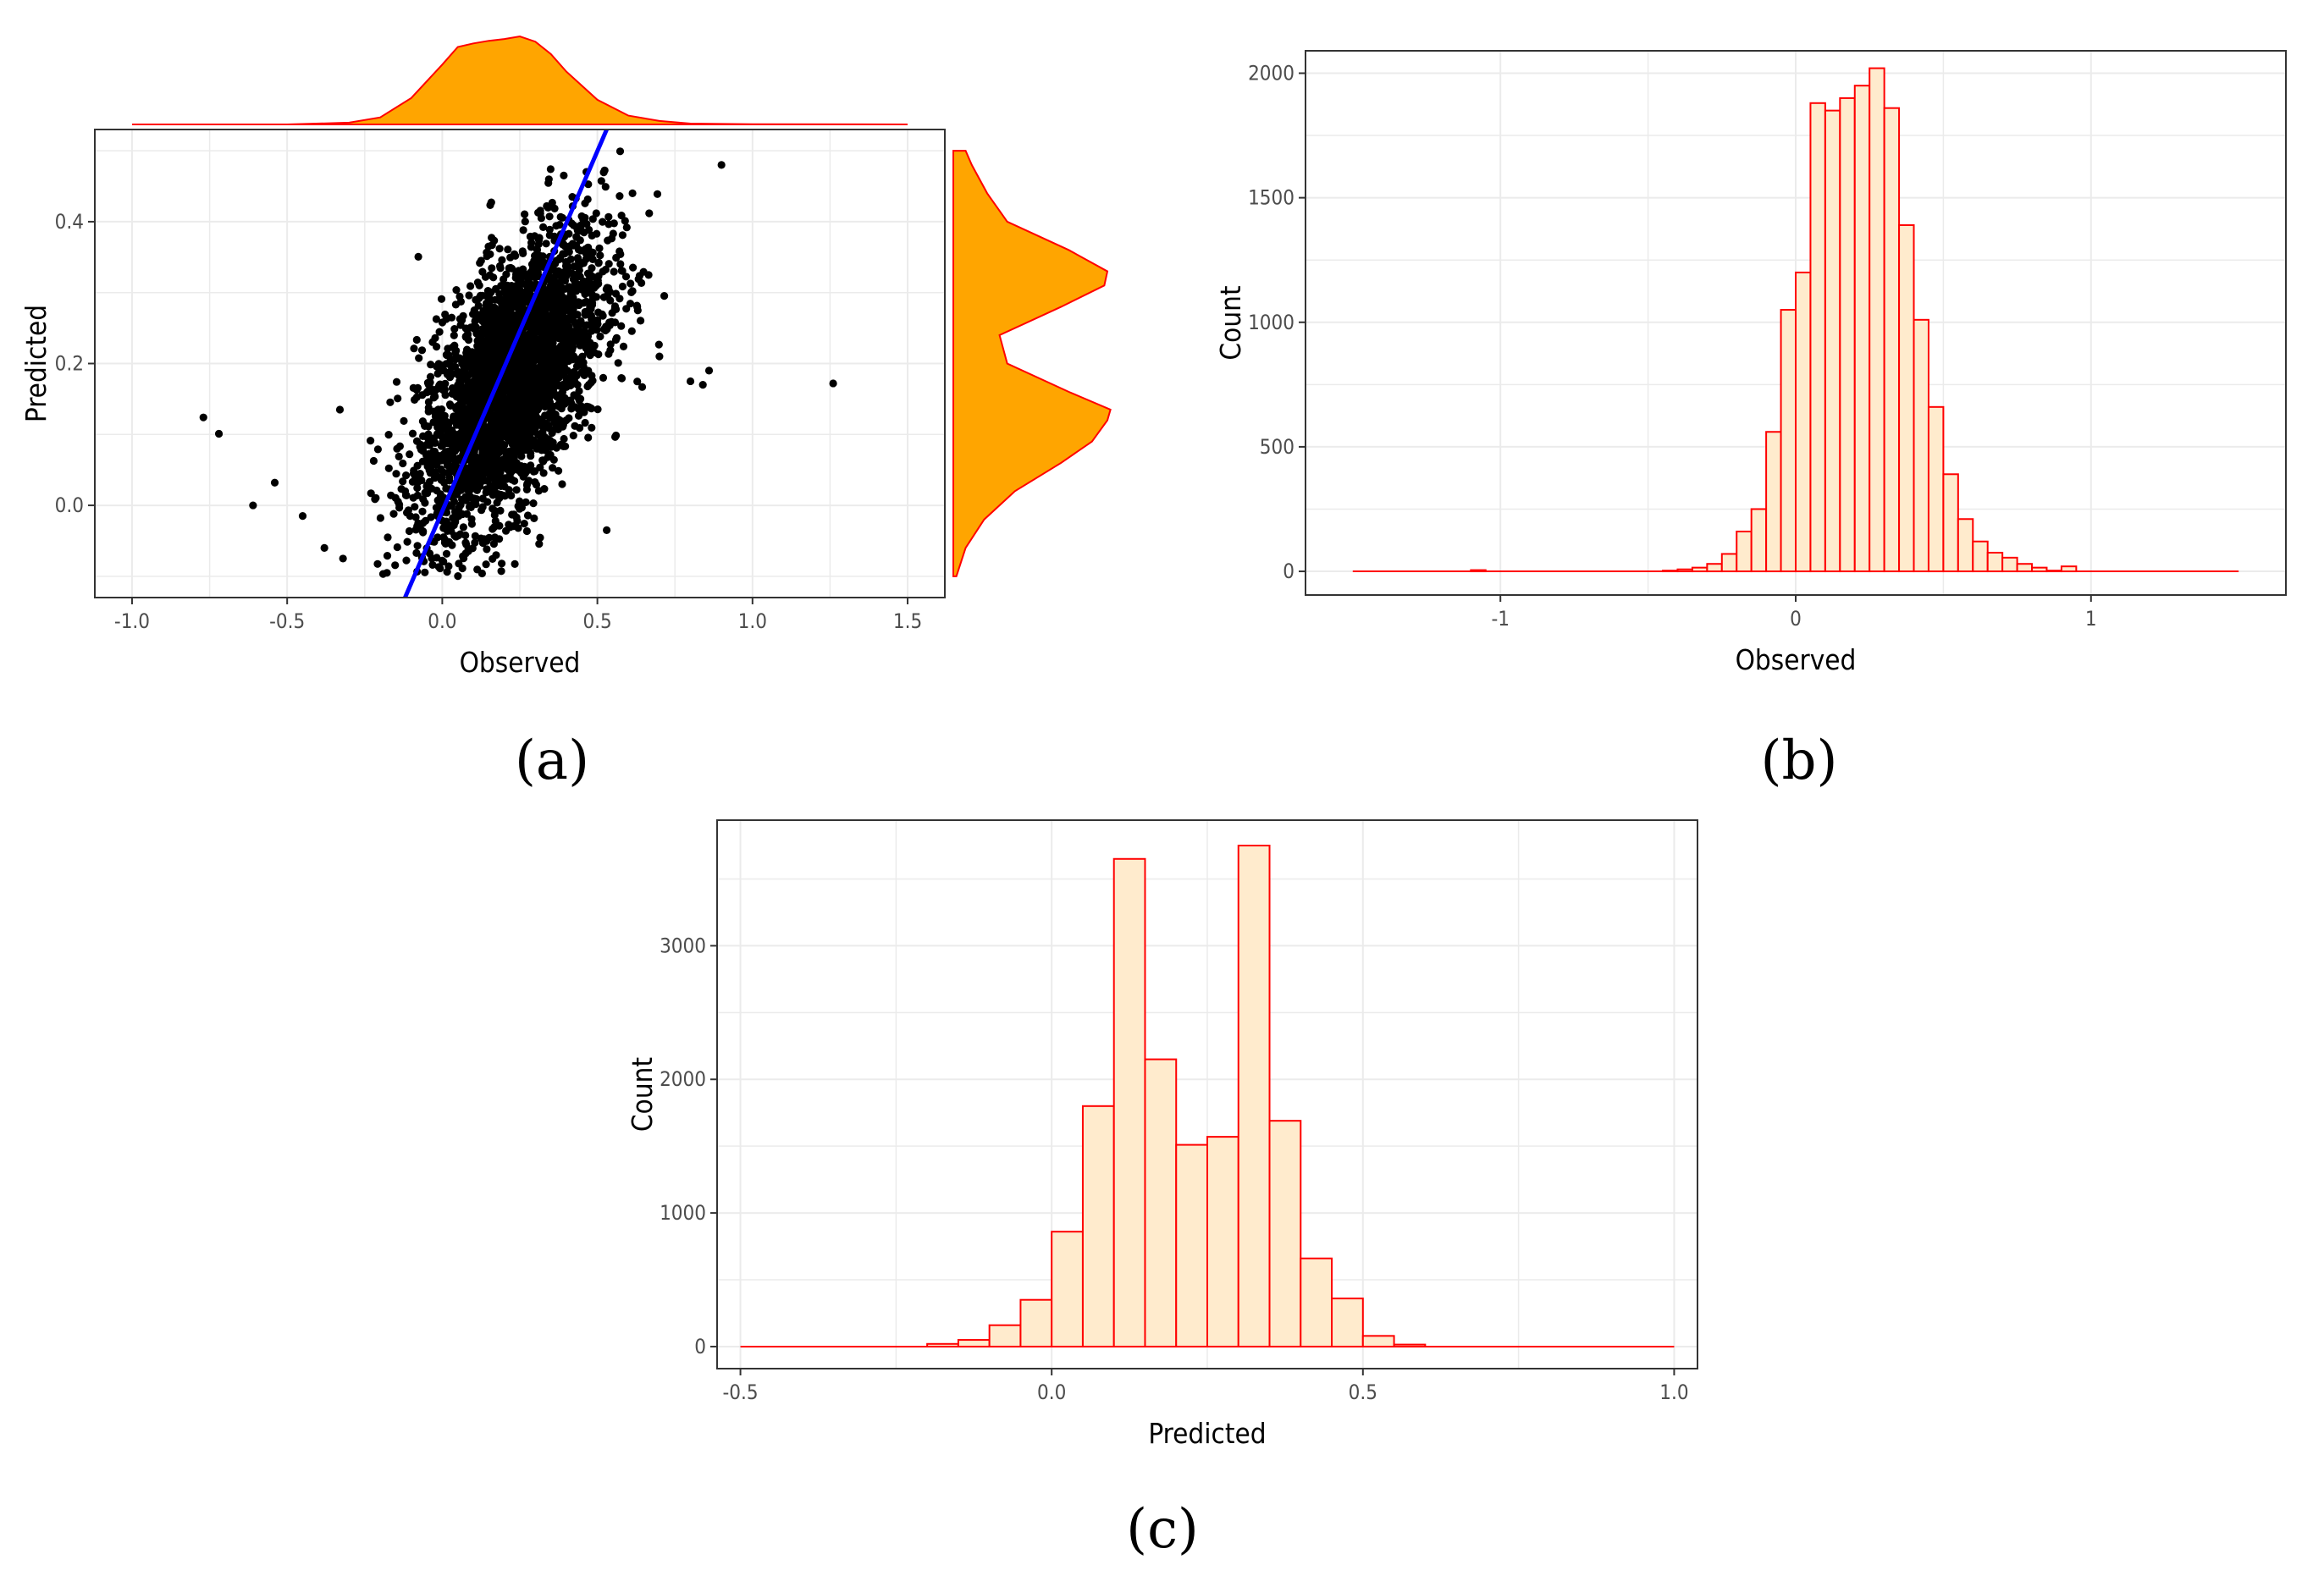 The height and width of the screenshot is (1587, 2324). What do you see at coordinates (1796, 619) in the screenshot?
I see `x-tick-label: 0` at bounding box center [1796, 619].